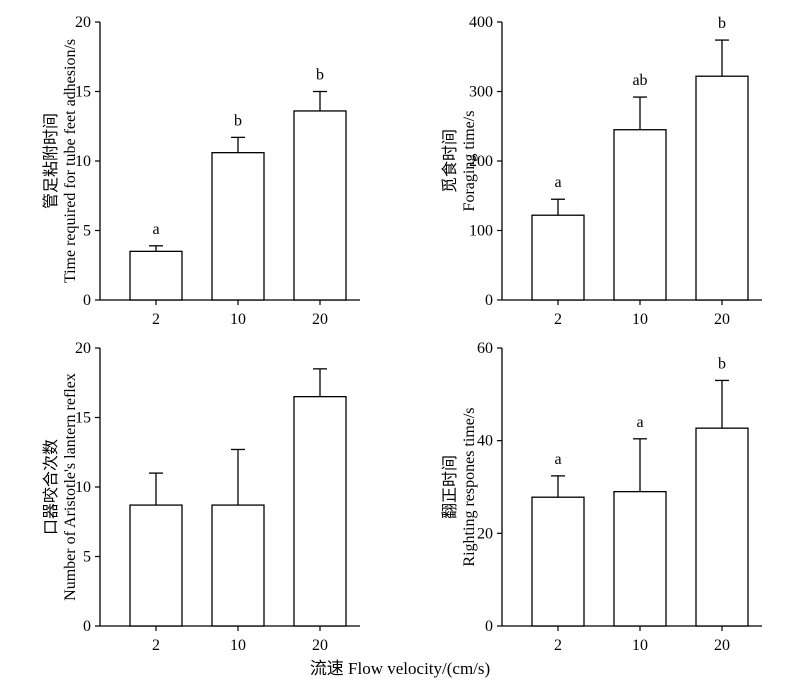 Image resolution: width=800 pixels, height=691 pixels. I want to click on y-axis-label-en: Righting respones time/s, so click(469, 486).